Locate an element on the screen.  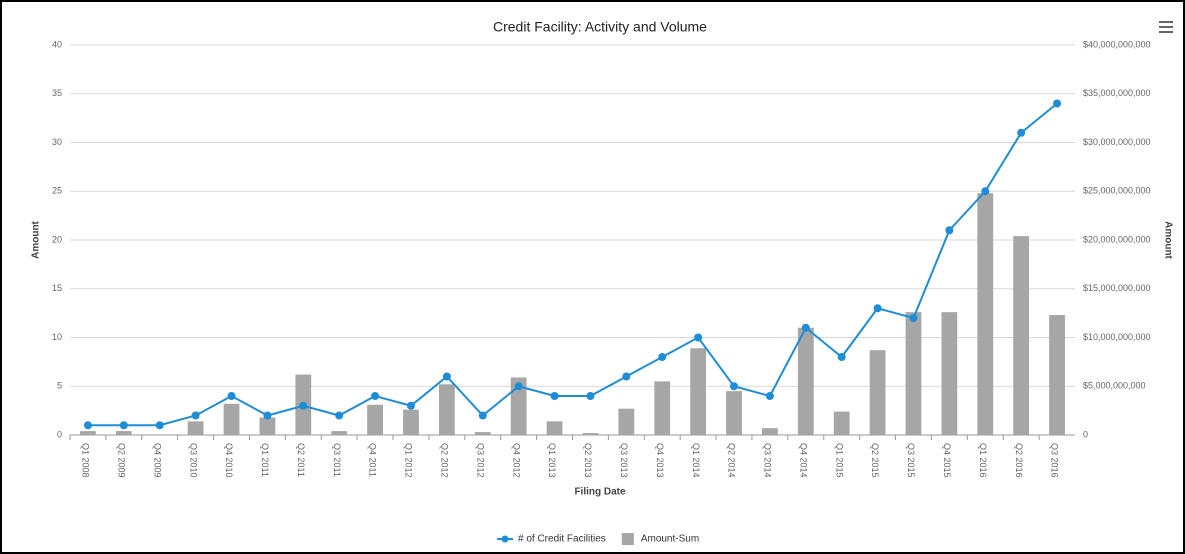
x-tick-label: Q3 2015 is located at coordinates (911, 460).